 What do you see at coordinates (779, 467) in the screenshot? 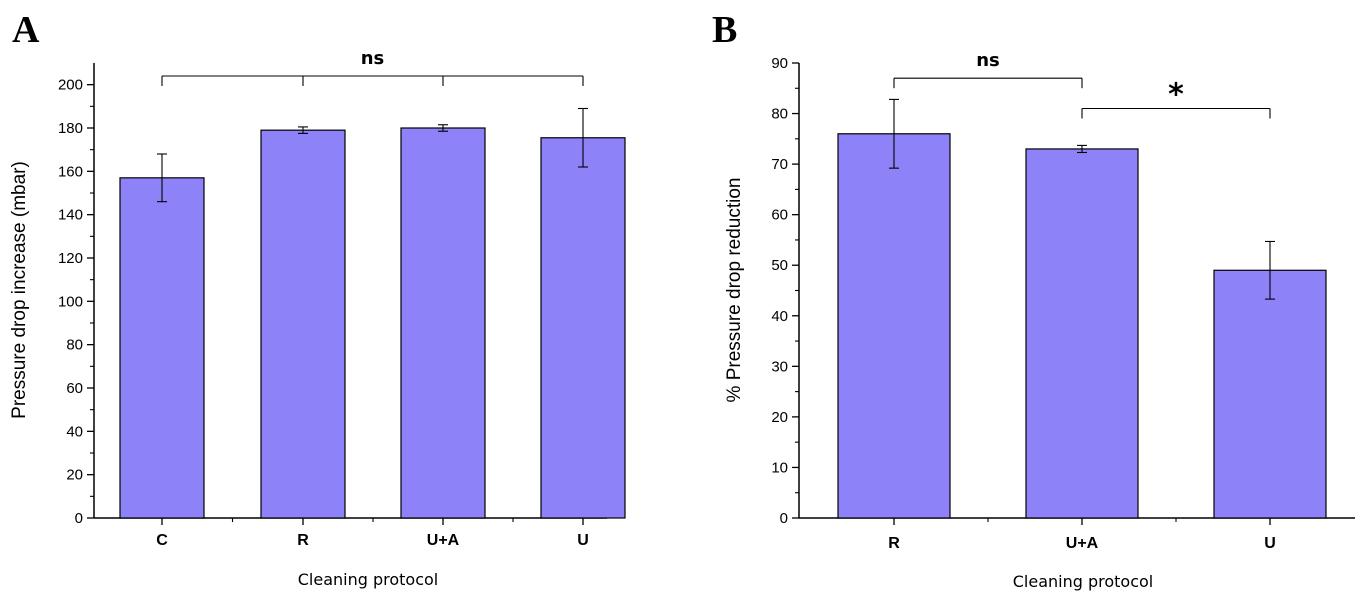
I see `panel-b-y-tick-label: 10` at bounding box center [779, 467].